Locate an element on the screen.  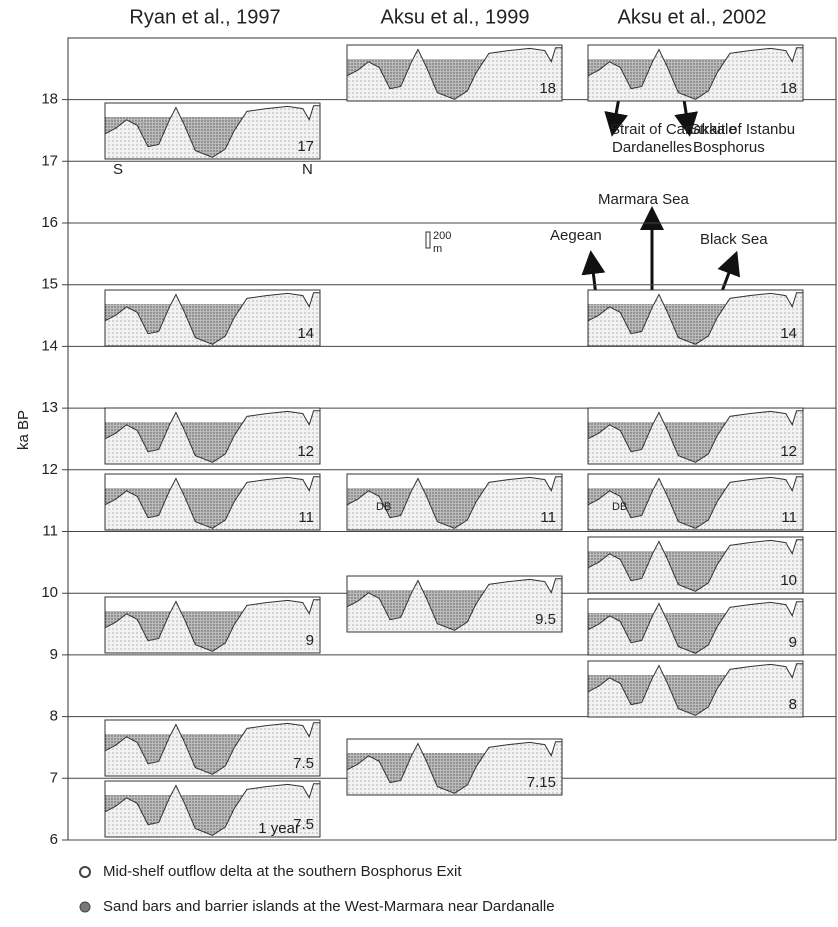
panel-label: 8 is located at coordinates (793, 704).